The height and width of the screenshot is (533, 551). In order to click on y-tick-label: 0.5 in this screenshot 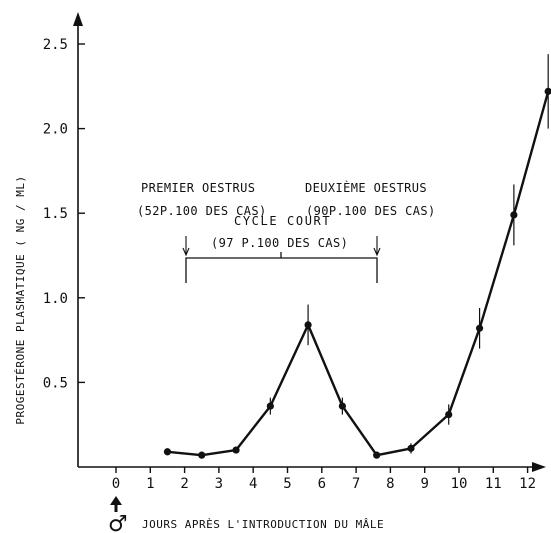, I will do `click(55, 383)`.